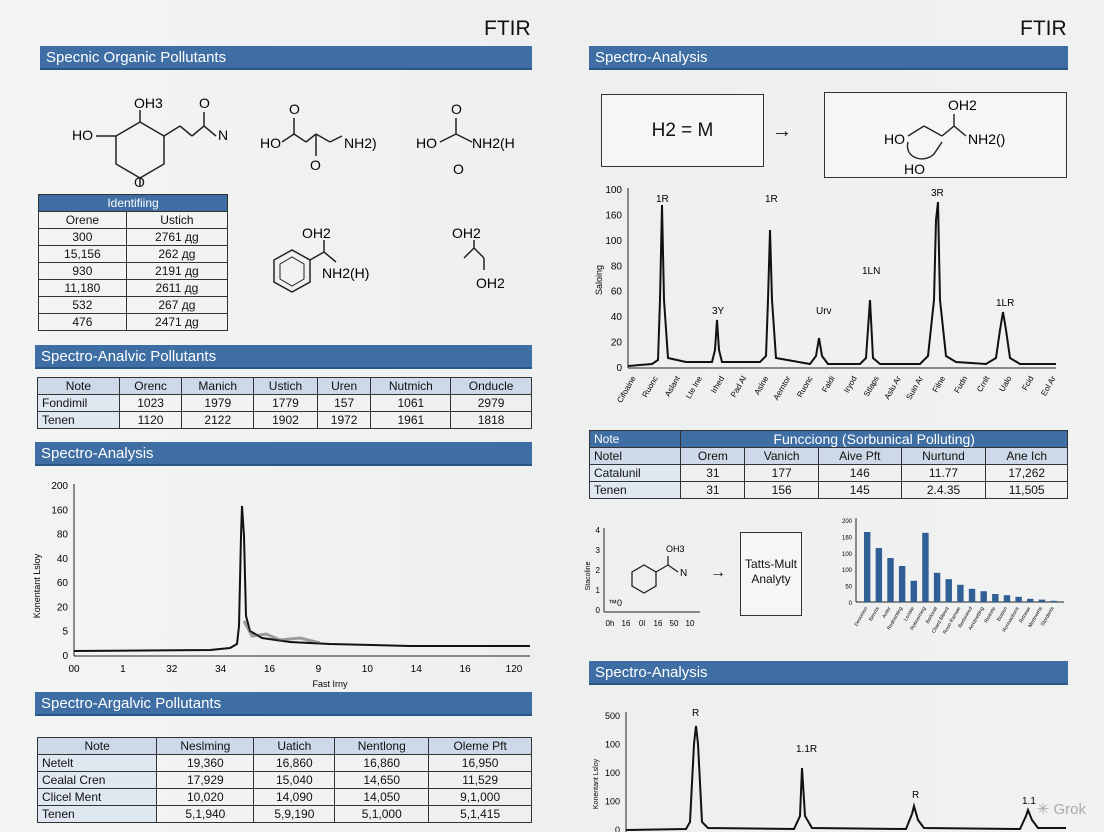 Image resolution: width=1104 pixels, height=832 pixels. I want to click on right-y-tick: 160, so click(613, 215).